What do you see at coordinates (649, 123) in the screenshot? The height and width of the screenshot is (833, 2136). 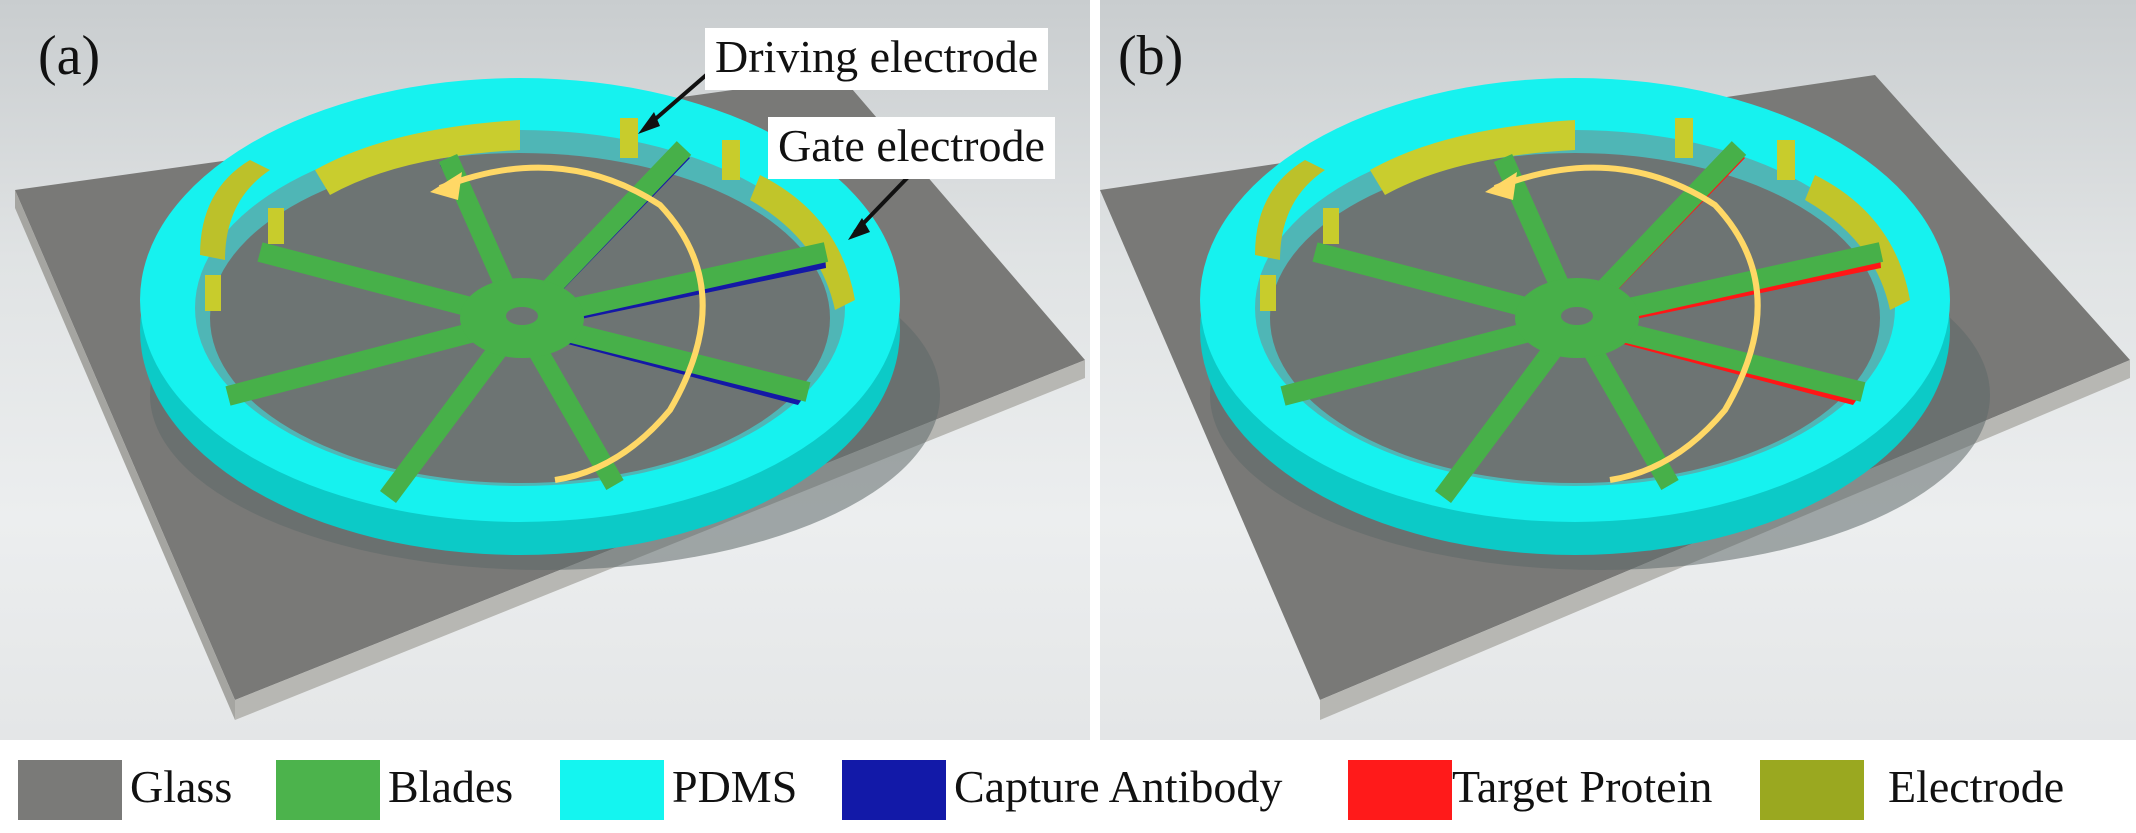 I see `driving-electrode-arrowhead` at bounding box center [649, 123].